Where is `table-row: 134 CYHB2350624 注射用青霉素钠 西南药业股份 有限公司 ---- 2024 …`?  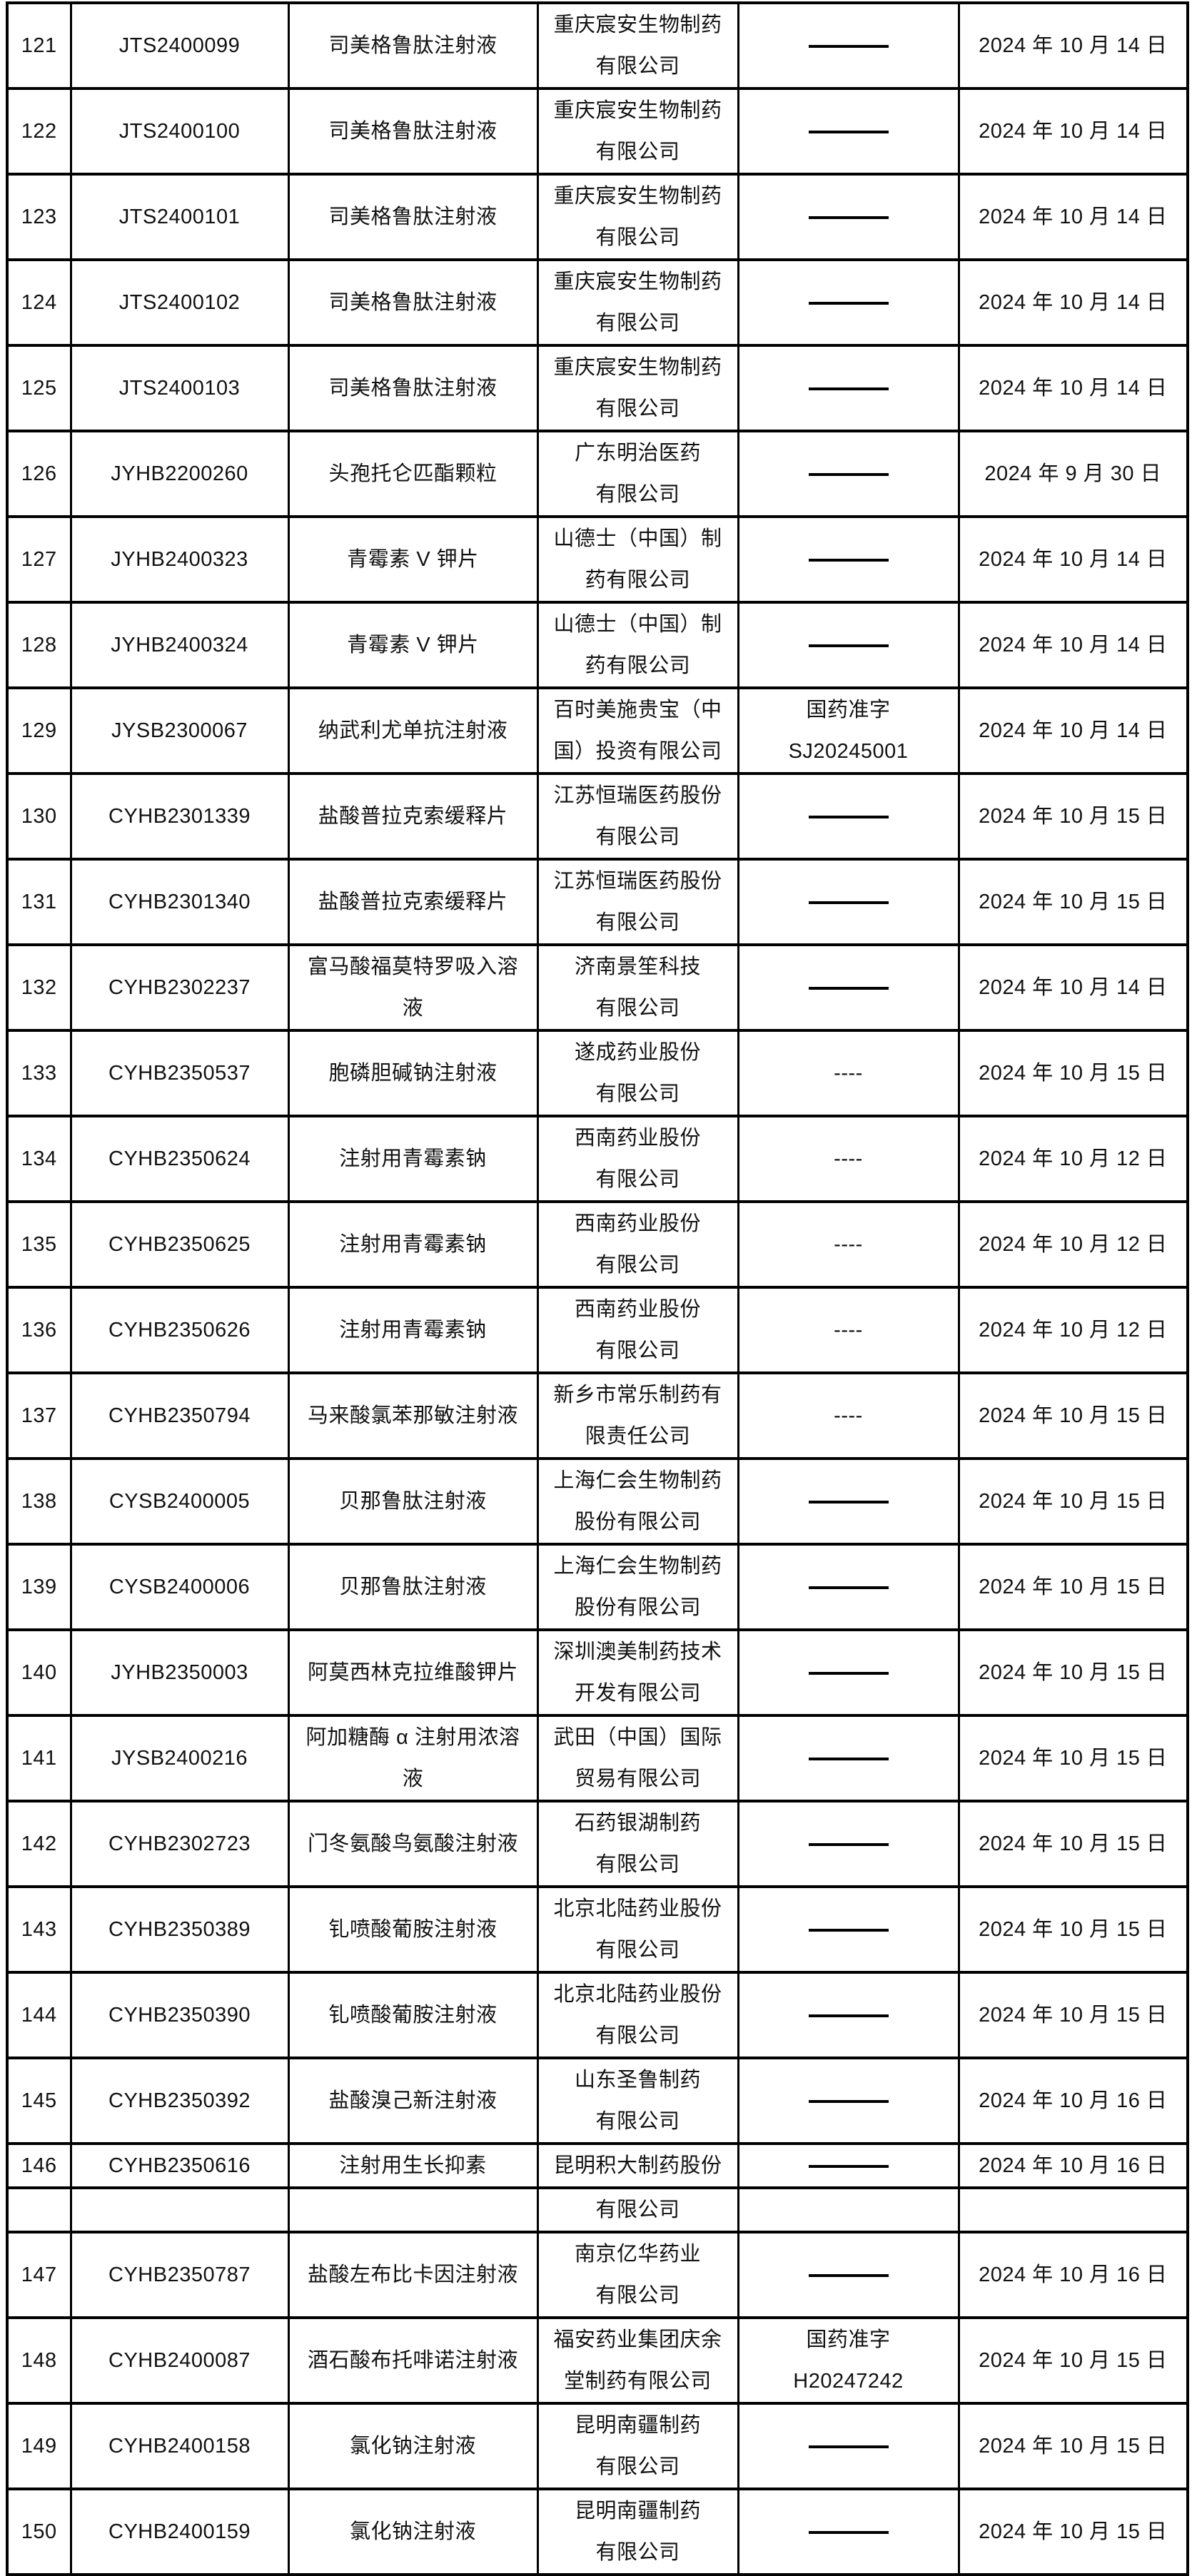 table-row: 134 CYHB2350624 注射用青霉素钠 西南药业股份 有限公司 ---- 2024 … is located at coordinates (597, 1159).